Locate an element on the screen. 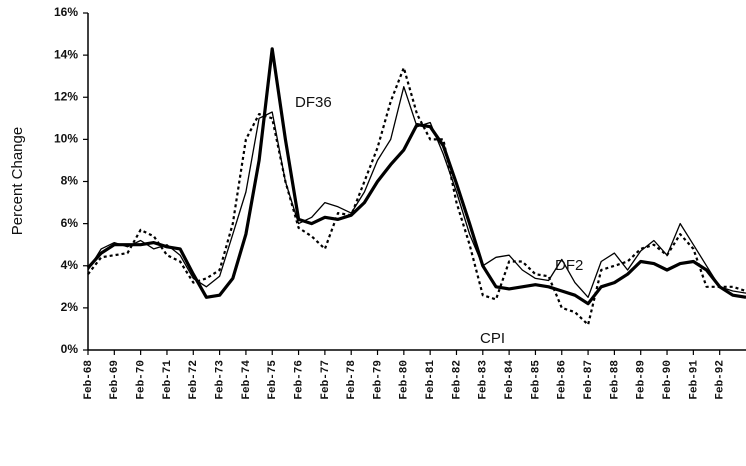 This screenshot has width=746, height=466. y-tick-label: 14% is located at coordinates (66, 54).